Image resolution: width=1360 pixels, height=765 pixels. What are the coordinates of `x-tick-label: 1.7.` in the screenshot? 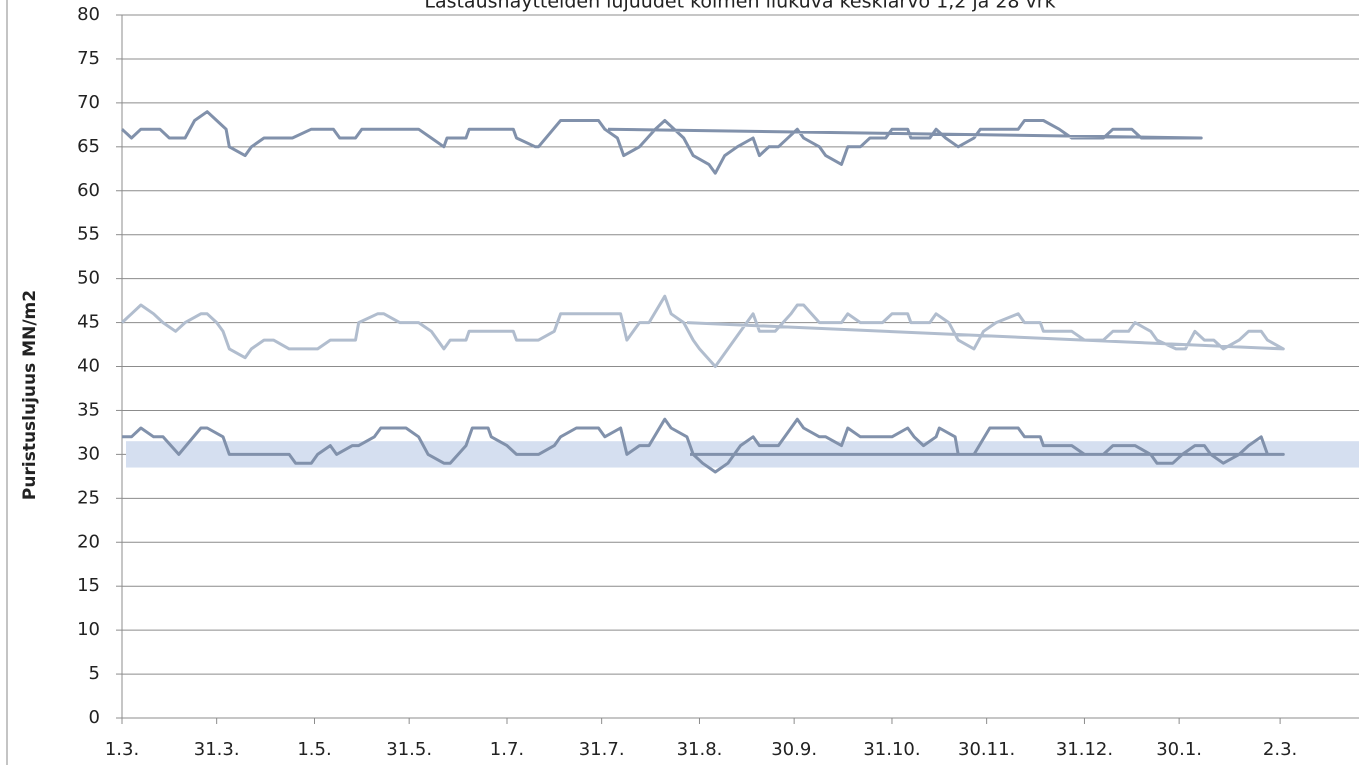 It's located at (507, 749).